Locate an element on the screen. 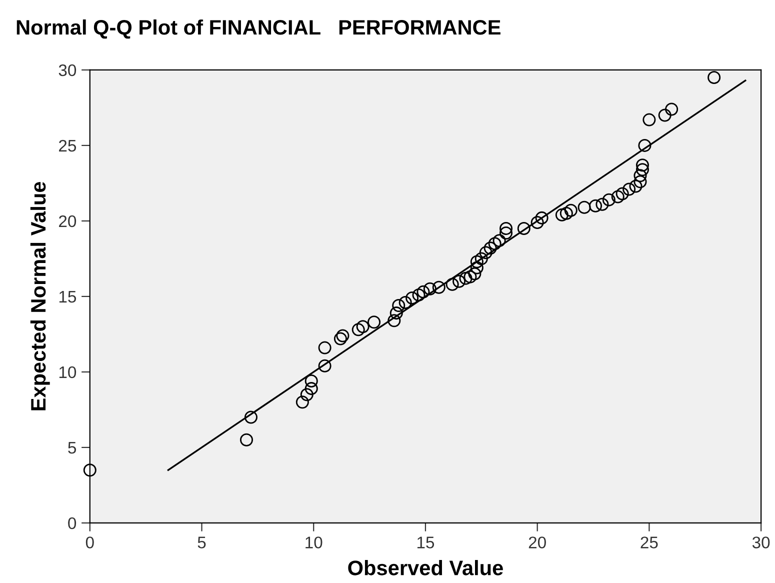 The image size is (775, 583). y-tick-label: 30 is located at coordinates (67, 70).